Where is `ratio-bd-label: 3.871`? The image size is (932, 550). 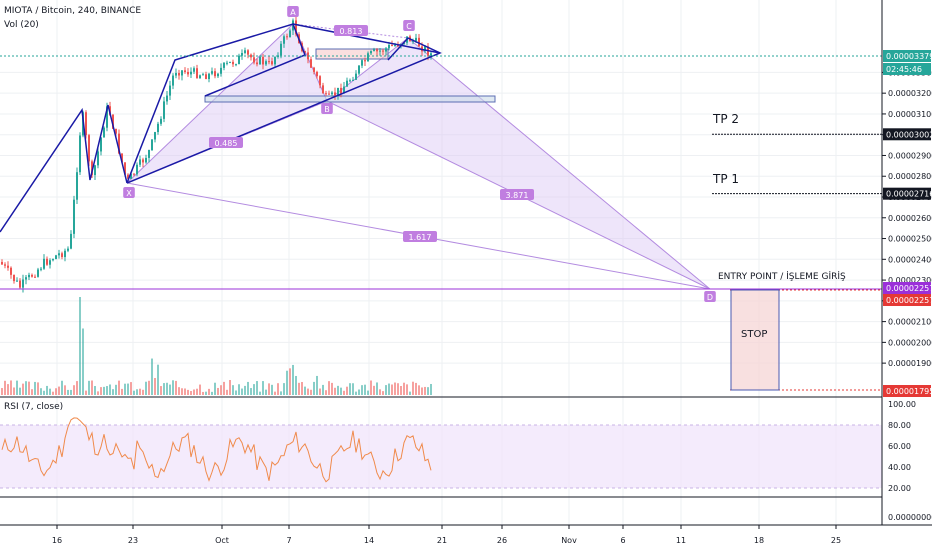
ratio-bd-label: 3.871 is located at coordinates (517, 195).